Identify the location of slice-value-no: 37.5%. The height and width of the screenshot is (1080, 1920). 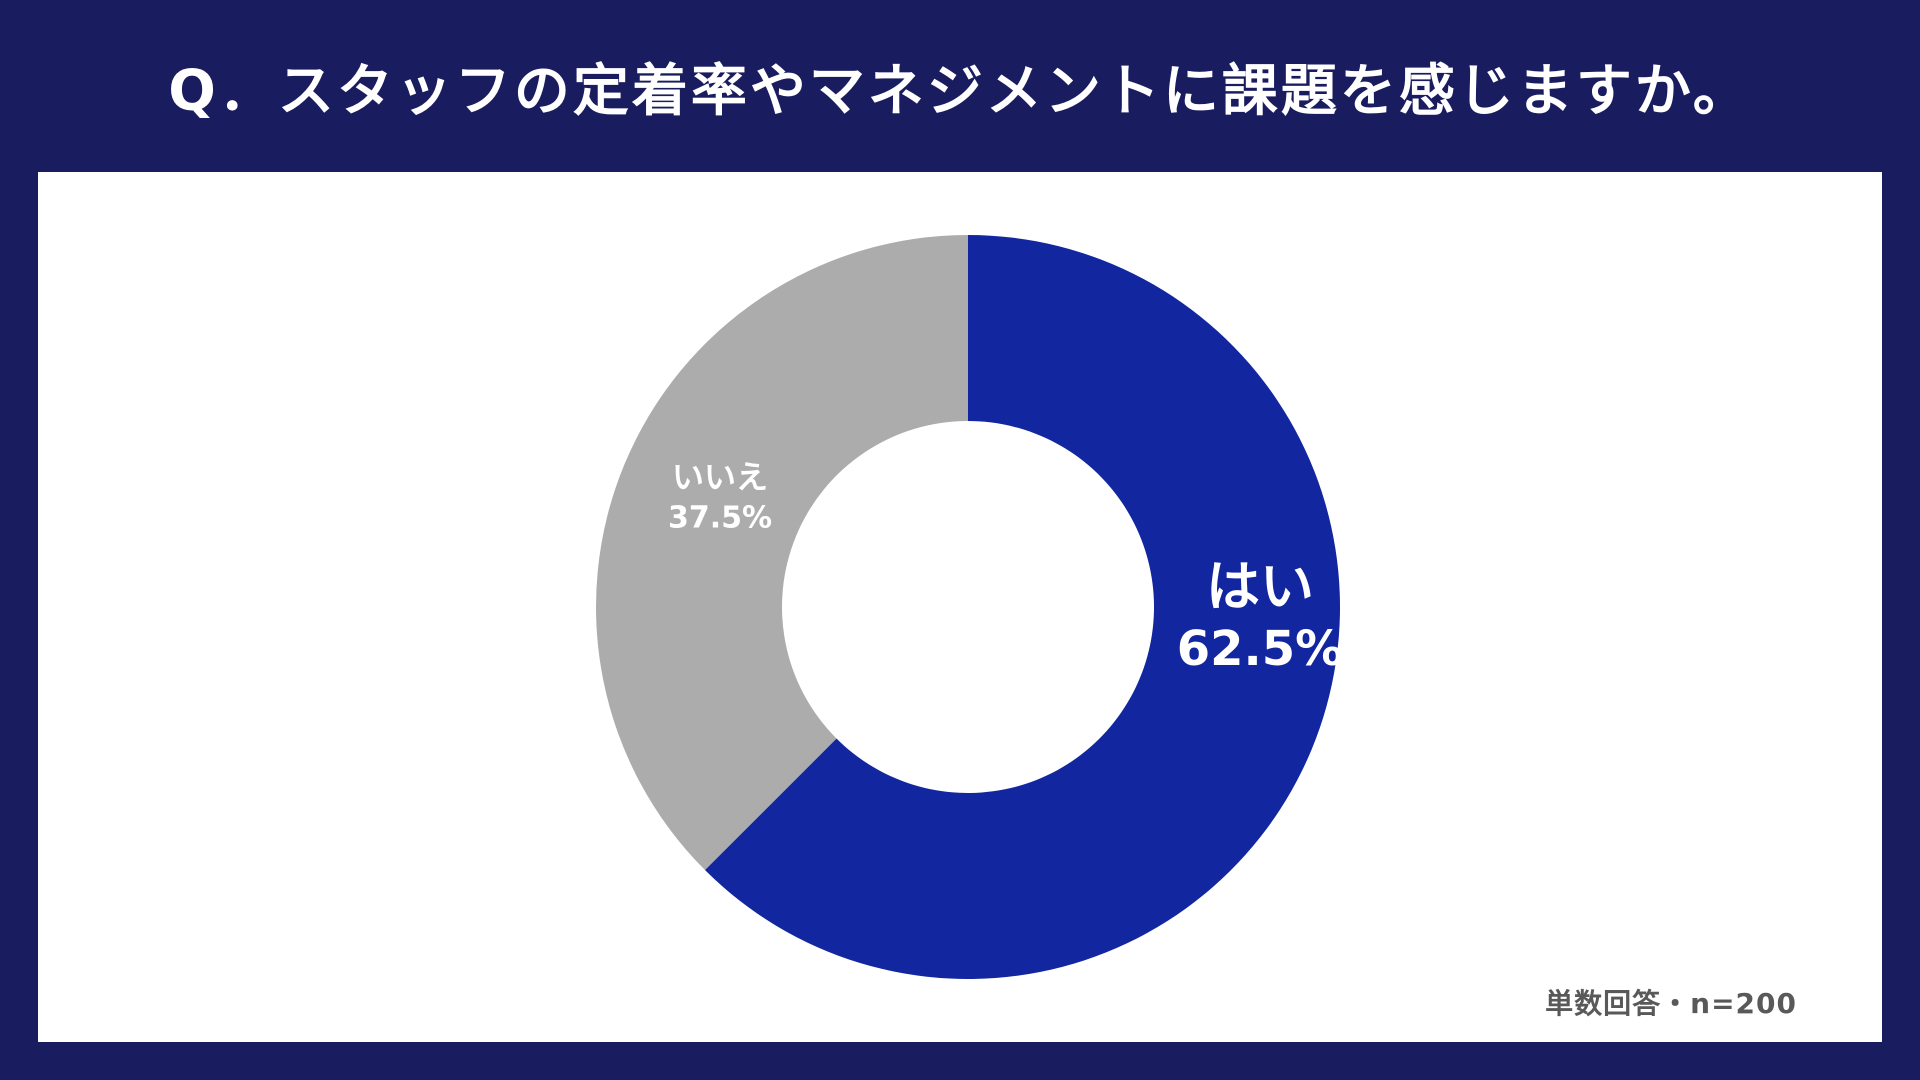
(720, 518).